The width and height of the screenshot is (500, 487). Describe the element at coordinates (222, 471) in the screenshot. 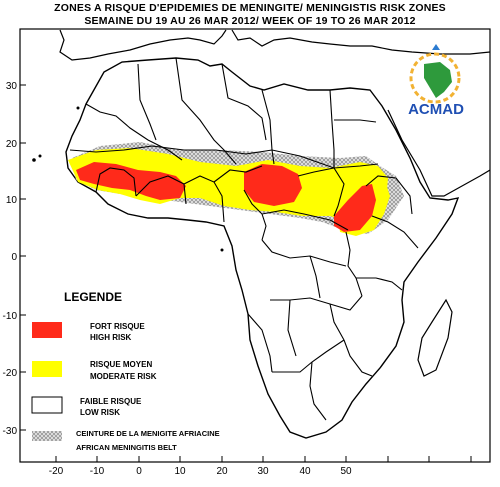

I see `x-tick-label: 20` at that location.